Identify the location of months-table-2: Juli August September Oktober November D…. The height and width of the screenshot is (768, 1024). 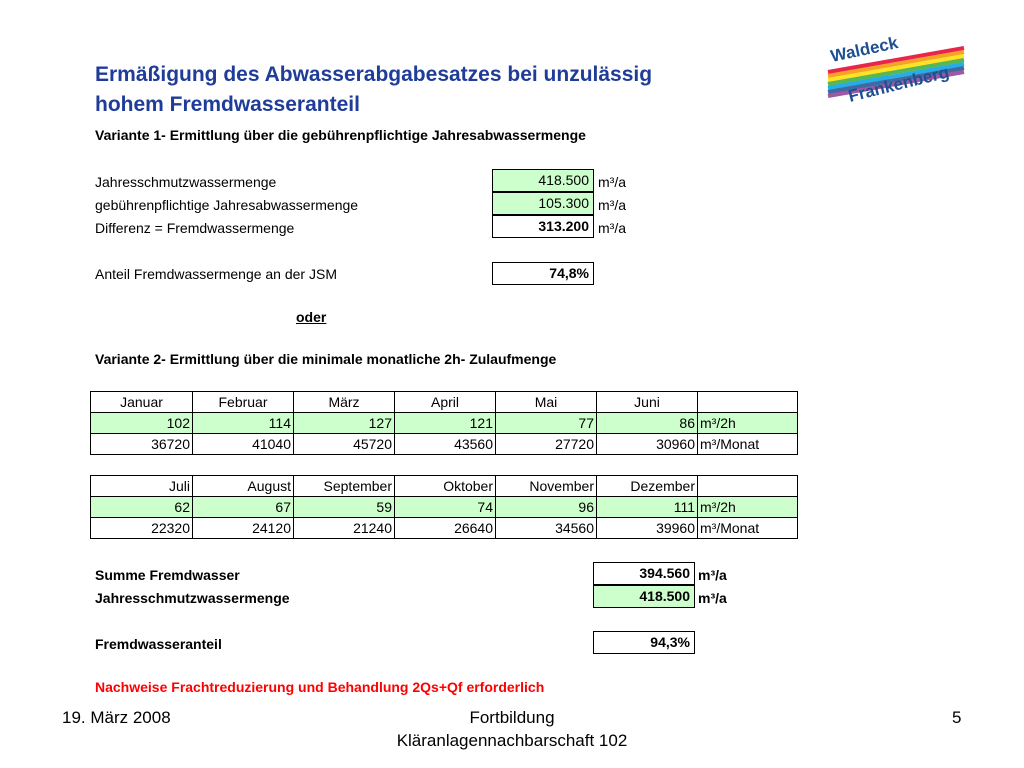
(444, 507).